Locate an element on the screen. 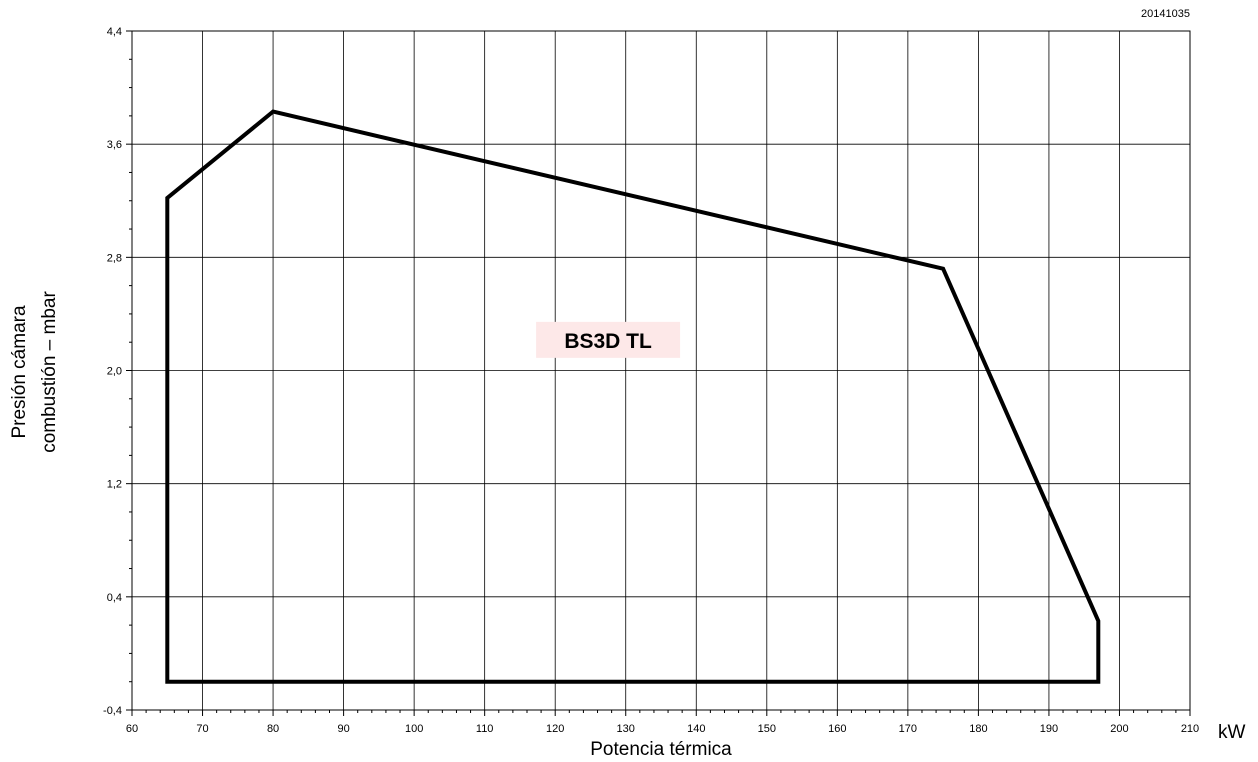 Image resolution: width=1258 pixels, height=762 pixels. y-tick-label: 2,0 is located at coordinates (114, 372).